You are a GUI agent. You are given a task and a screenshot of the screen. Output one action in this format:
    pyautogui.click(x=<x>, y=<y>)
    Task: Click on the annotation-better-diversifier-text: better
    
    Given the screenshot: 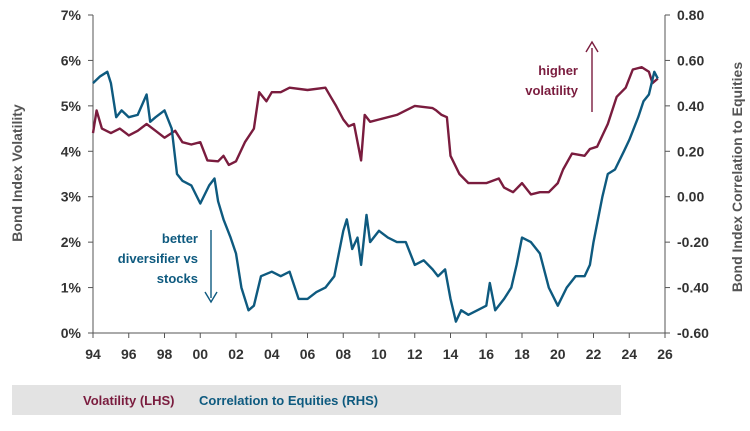 What is the action you would take?
    pyautogui.click(x=180, y=238)
    